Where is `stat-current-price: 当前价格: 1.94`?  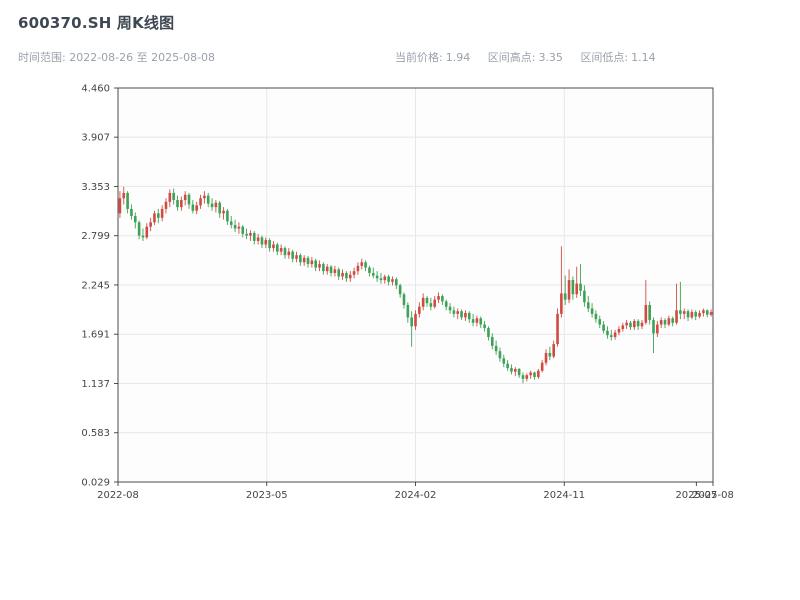 stat-current-price: 当前价格: 1.94 is located at coordinates (432, 57).